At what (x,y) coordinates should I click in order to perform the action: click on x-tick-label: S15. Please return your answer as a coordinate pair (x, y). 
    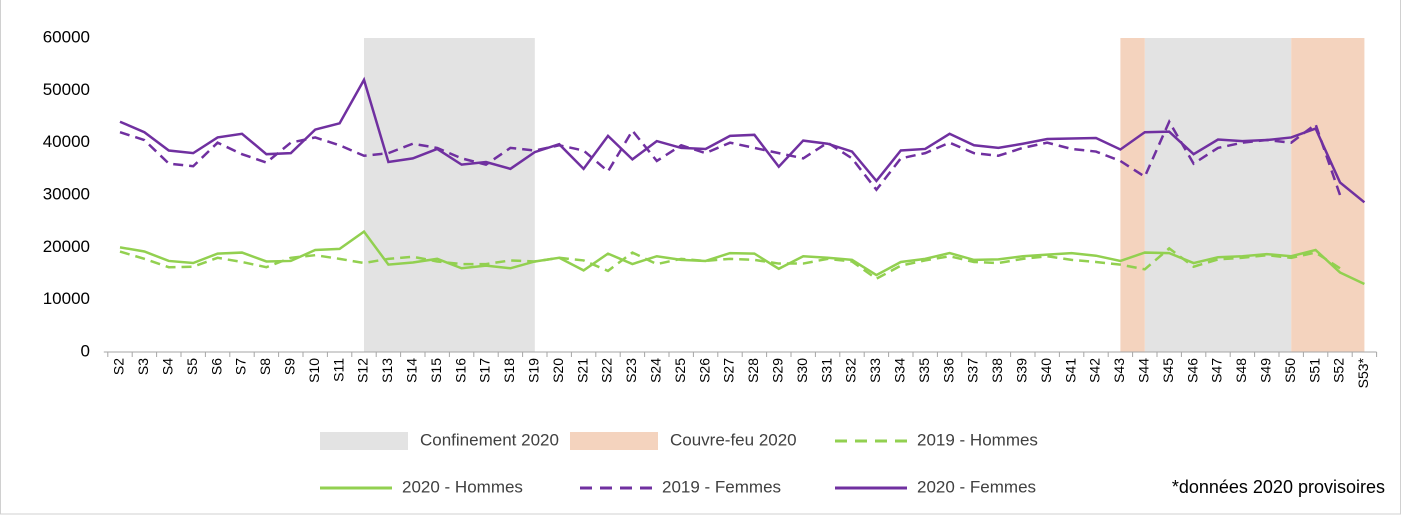
    Looking at the image, I should click on (436, 370).